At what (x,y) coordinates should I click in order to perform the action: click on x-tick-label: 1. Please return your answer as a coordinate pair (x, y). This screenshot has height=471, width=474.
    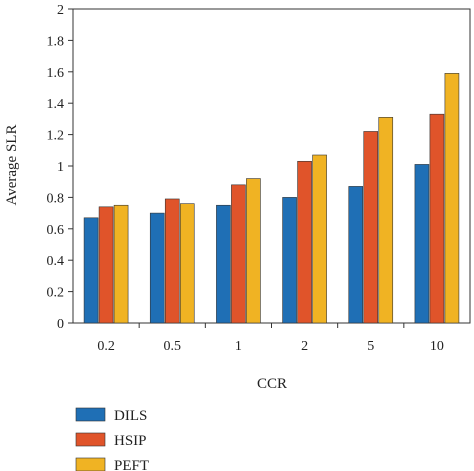
    Looking at the image, I should click on (238, 346).